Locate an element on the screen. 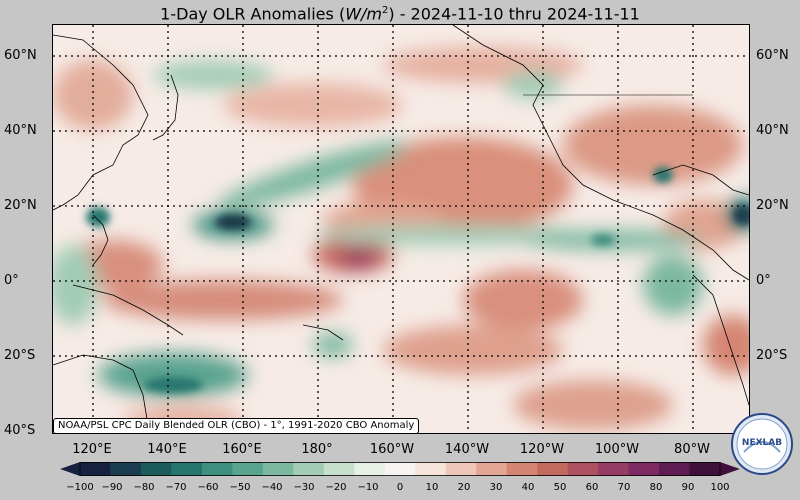 This screenshot has height=500, width=800. title-text-main: 1-Day OLR Anomalies ( is located at coordinates (253, 14).